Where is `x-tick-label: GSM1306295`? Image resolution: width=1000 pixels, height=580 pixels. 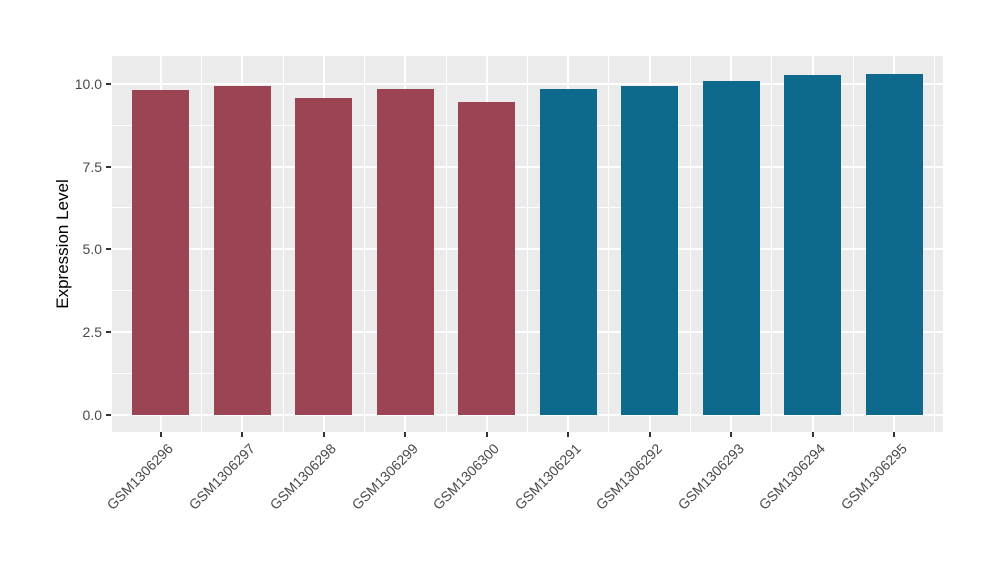
x-tick-label: GSM1306295 is located at coordinates (873, 476).